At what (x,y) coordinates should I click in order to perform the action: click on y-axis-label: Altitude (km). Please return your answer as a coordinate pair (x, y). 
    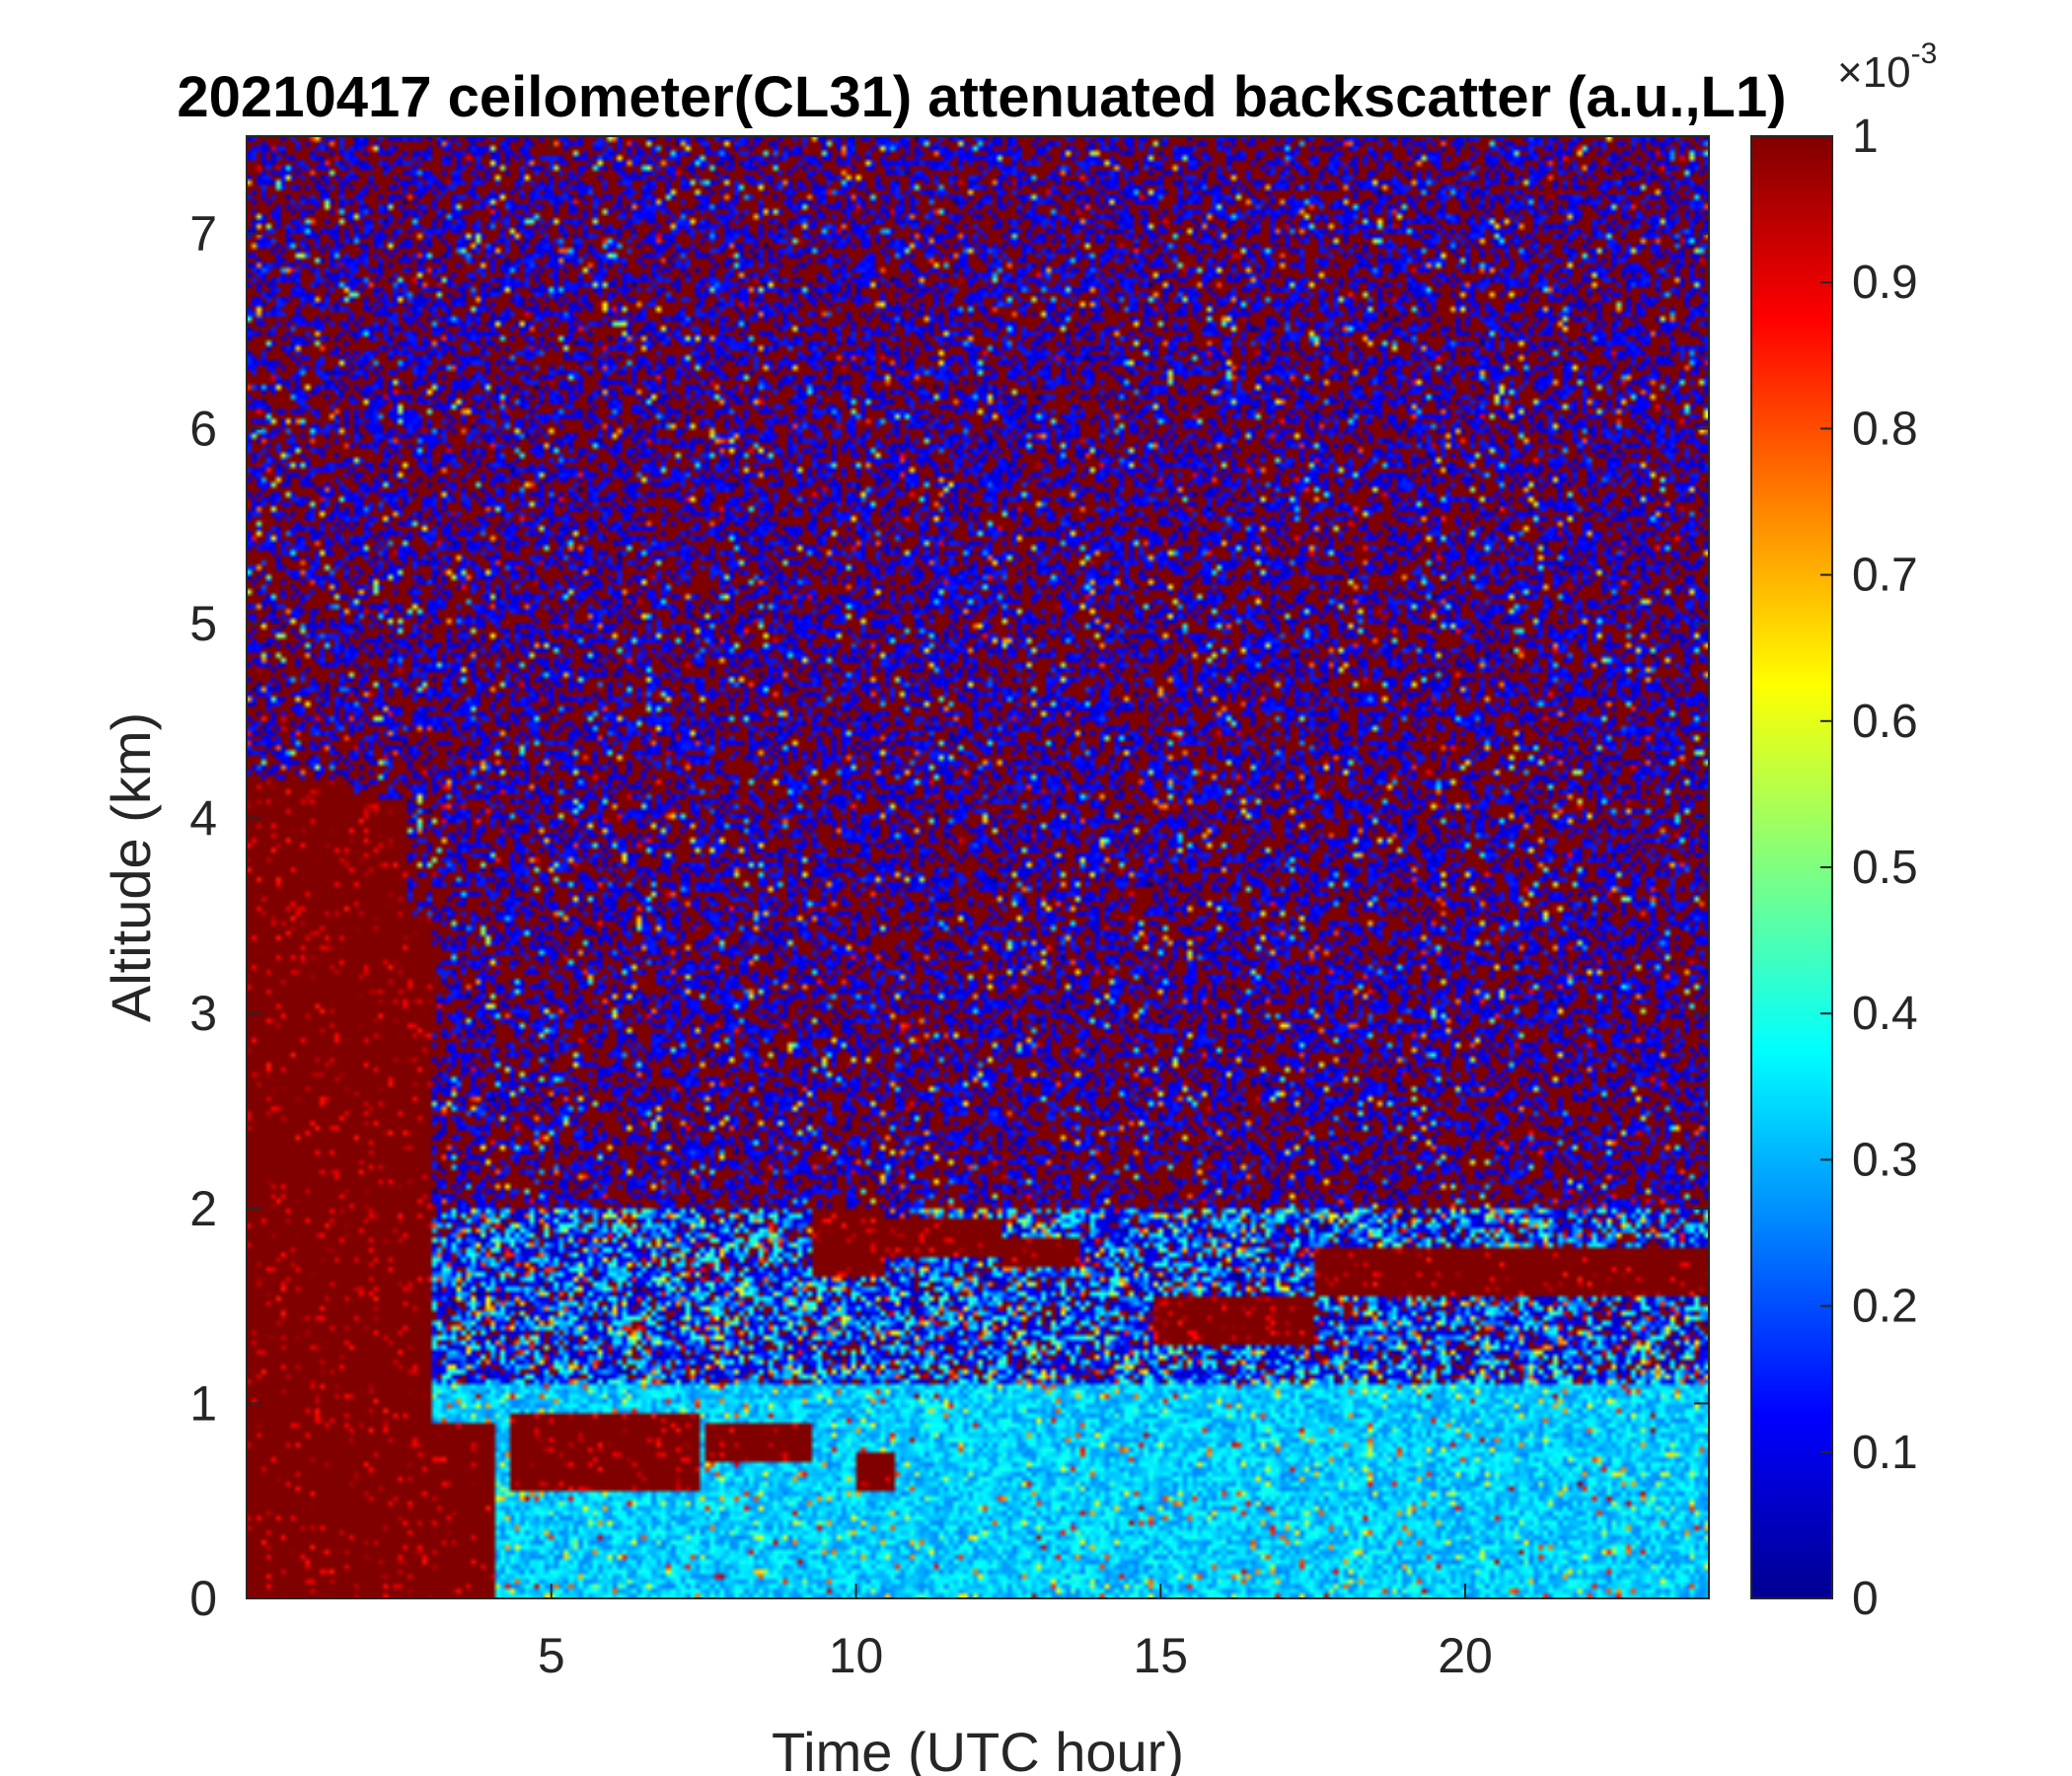
    Looking at the image, I should click on (131, 867).